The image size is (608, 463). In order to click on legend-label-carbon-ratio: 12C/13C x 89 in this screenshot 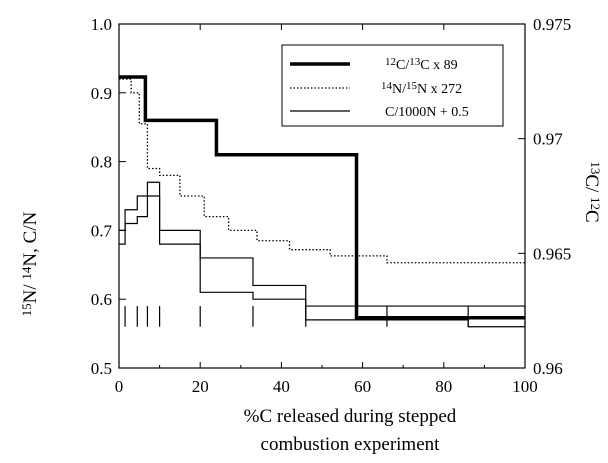, I will do `click(421, 64)`.